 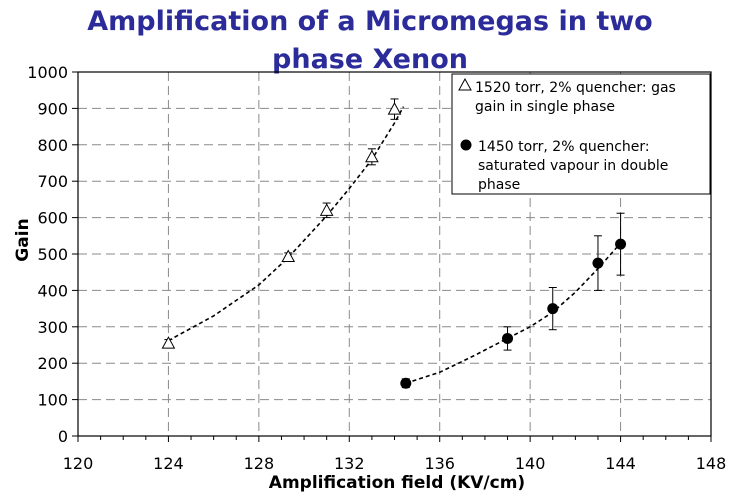 What do you see at coordinates (439, 463) in the screenshot?
I see `x-tick-label: 136` at bounding box center [439, 463].